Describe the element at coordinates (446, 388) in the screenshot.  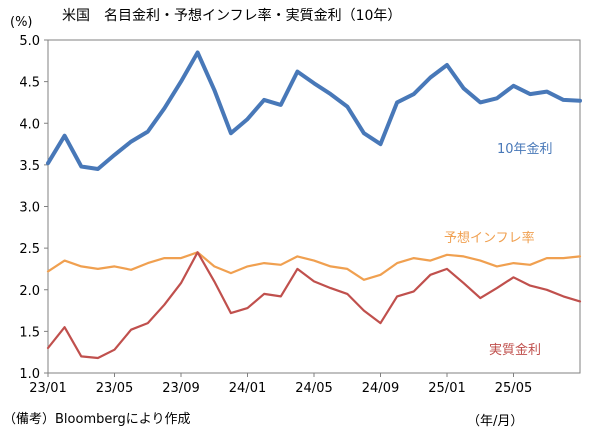
I see `x-tick-label: 25/01` at that location.